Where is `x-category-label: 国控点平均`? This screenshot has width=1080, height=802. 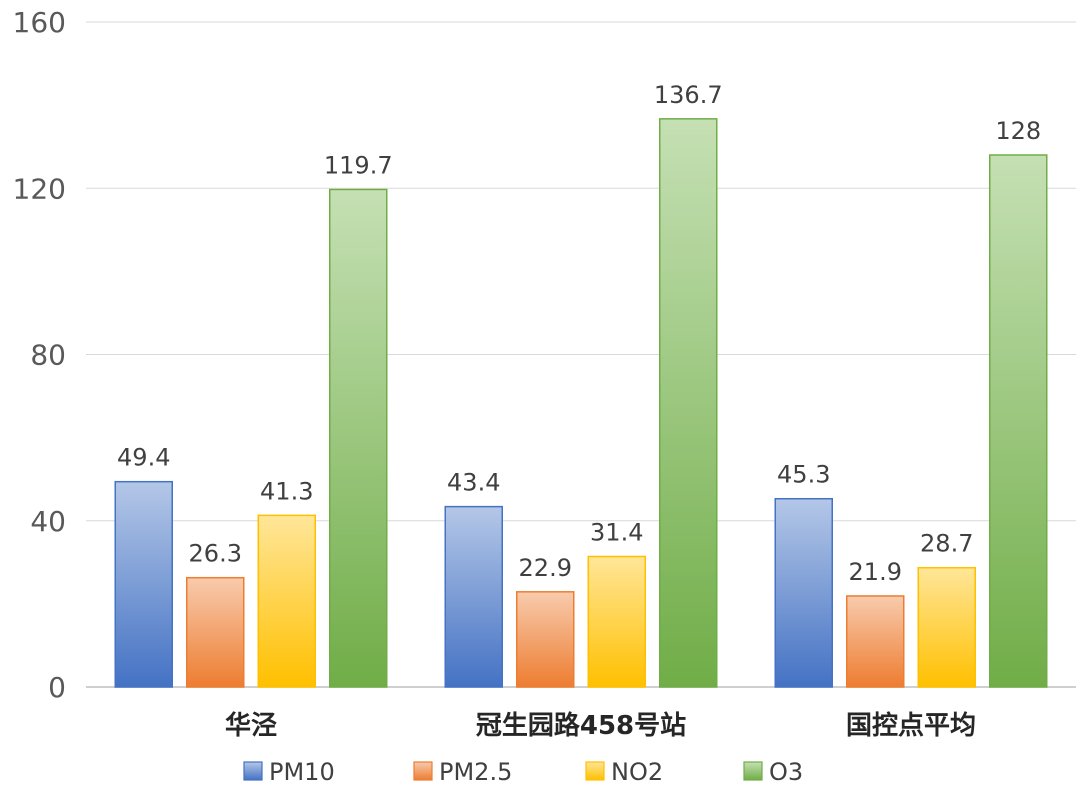 x-category-label: 国控点平均 is located at coordinates (911, 725).